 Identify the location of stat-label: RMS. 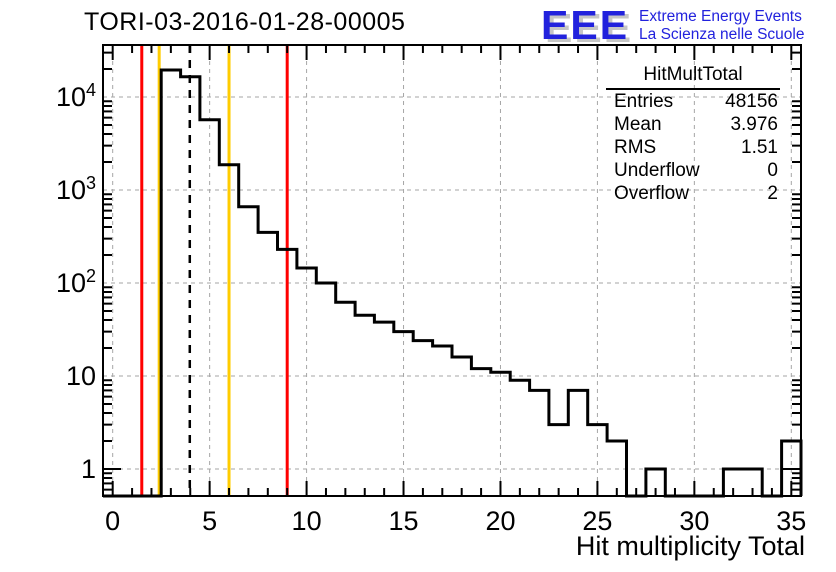
(635, 147).